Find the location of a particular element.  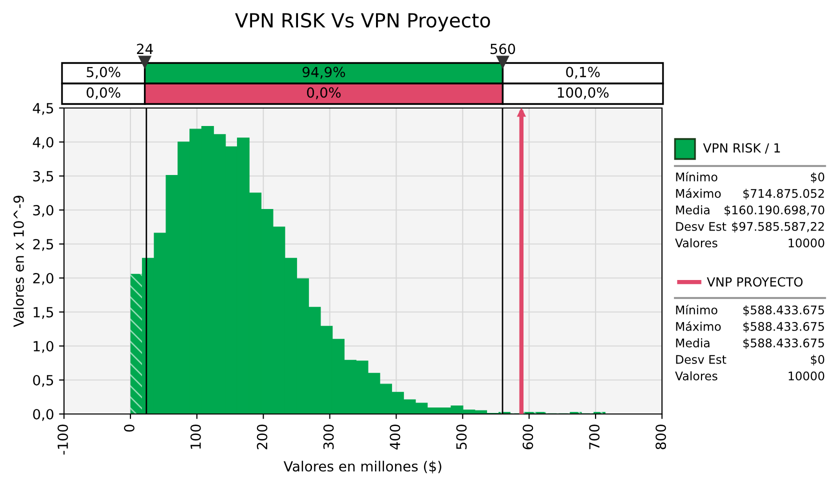

y-tick-label: 2,0 is located at coordinates (43, 278).